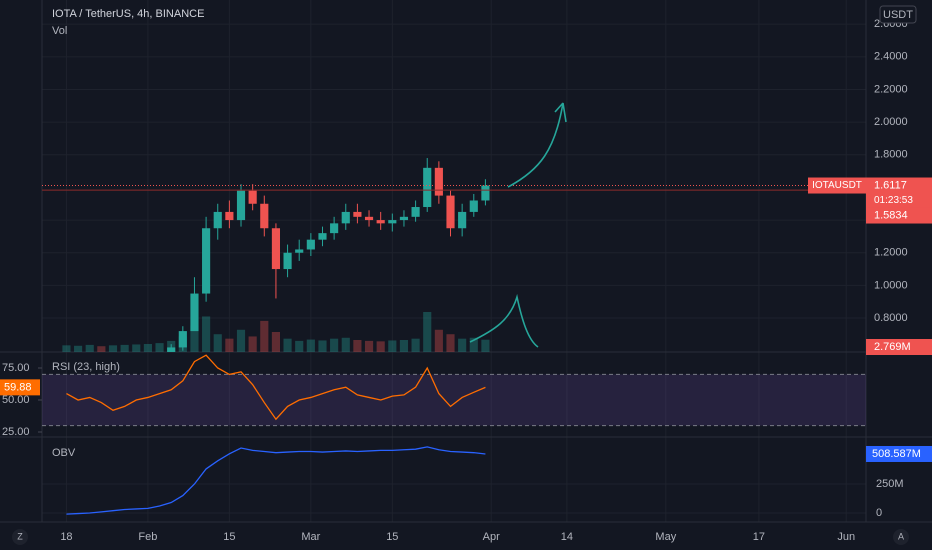  What do you see at coordinates (16, 368) in the screenshot?
I see `rsi-tick-label: 75.00` at bounding box center [16, 368].